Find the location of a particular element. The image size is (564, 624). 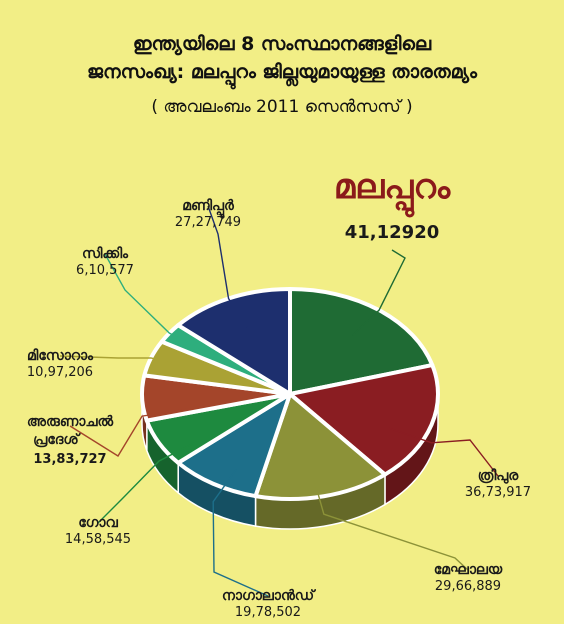

slice-value-6: 13,83,727 is located at coordinates (69, 459).